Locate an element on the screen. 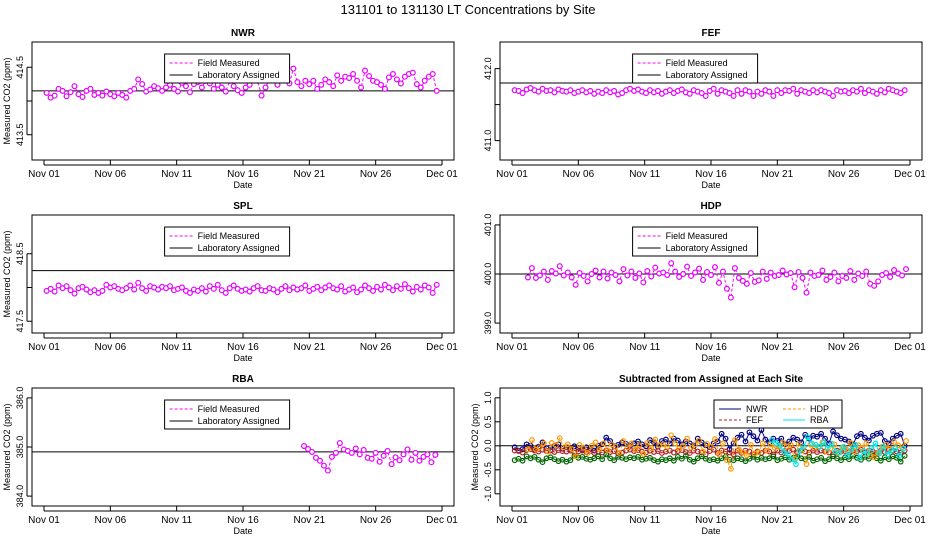 This screenshot has width=936, height=540. legend-label: Laboratory Assigned is located at coordinates (707, 248).